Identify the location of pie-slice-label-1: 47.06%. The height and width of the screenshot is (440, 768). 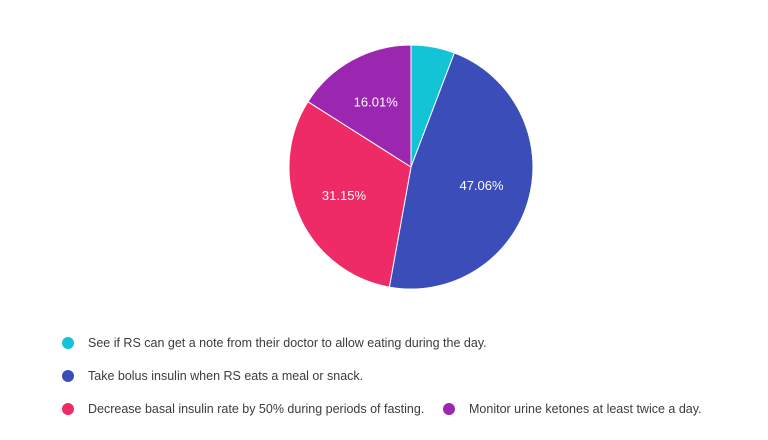
(481, 185).